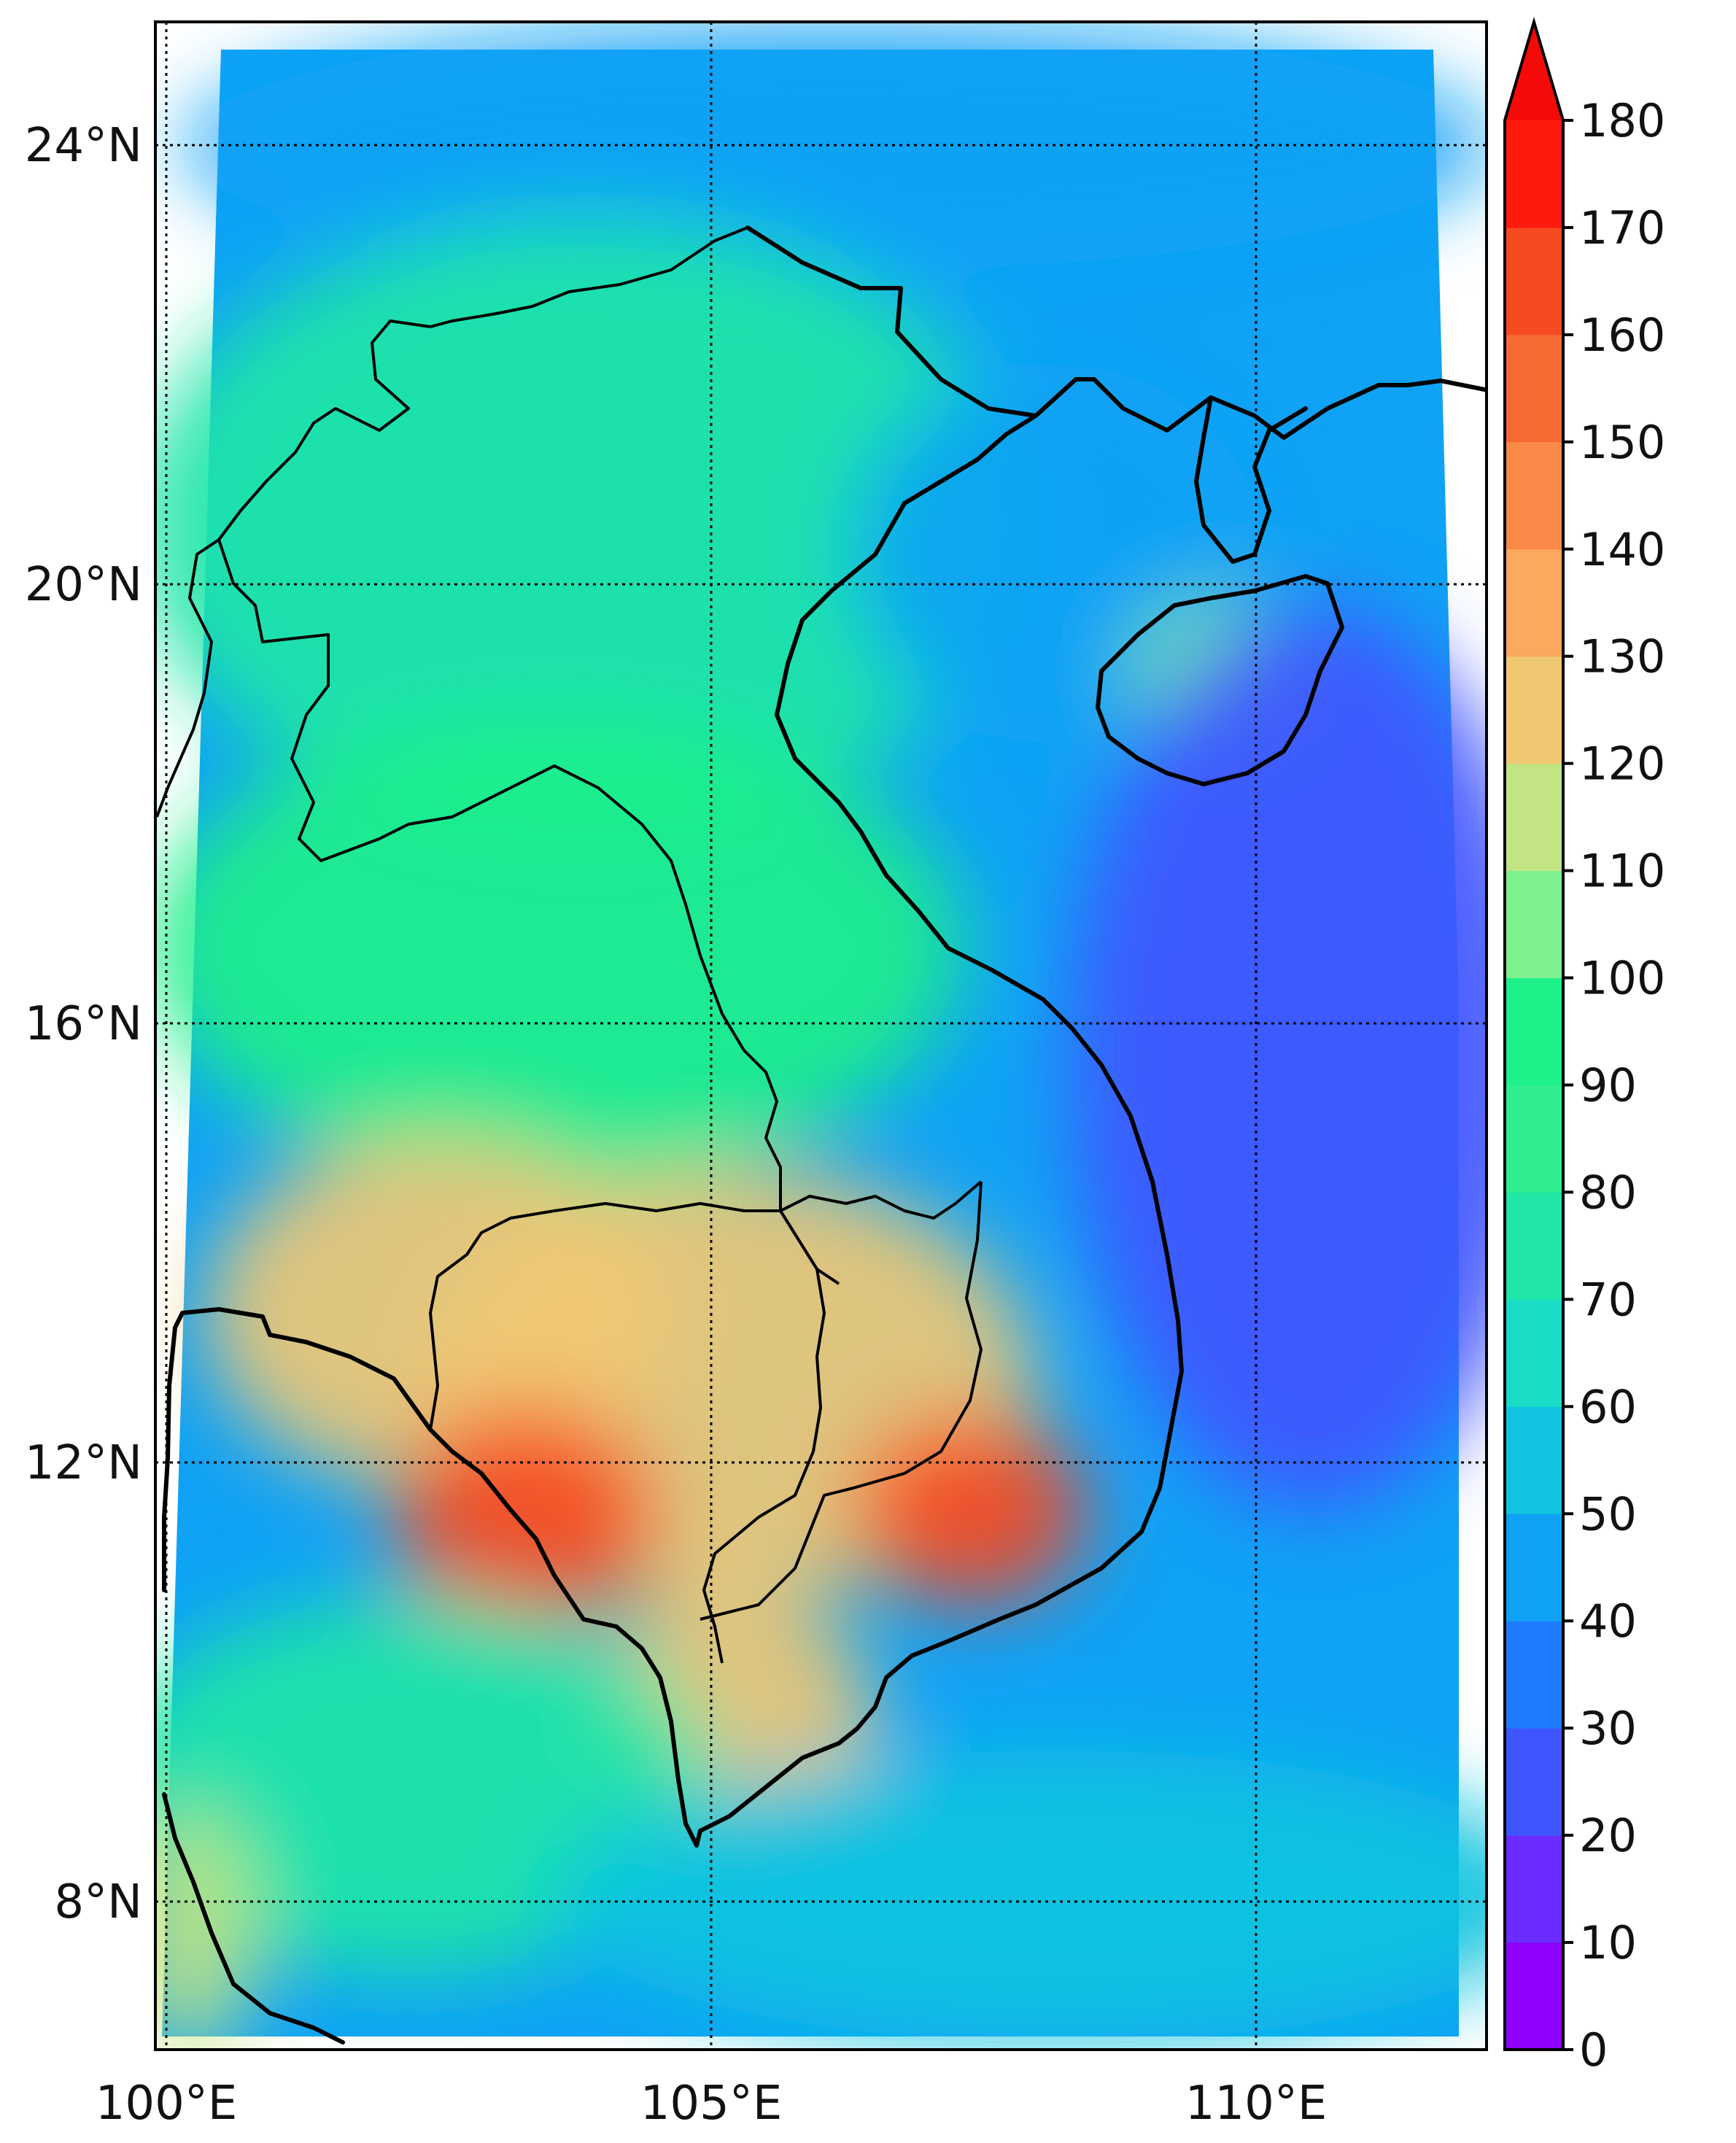  Describe the element at coordinates (1622, 120) in the screenshot. I see `colorbar-tick-label: 180` at that location.